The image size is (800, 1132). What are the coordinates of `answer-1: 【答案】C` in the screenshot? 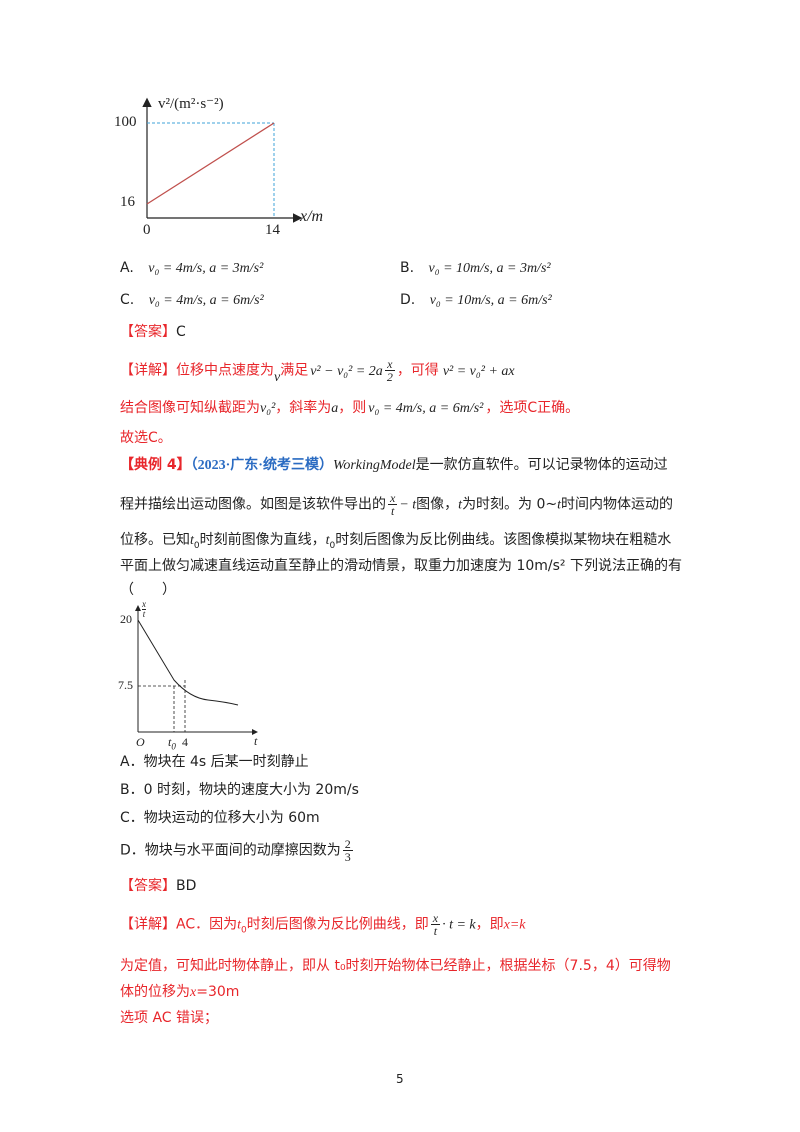 It's located at (153, 332).